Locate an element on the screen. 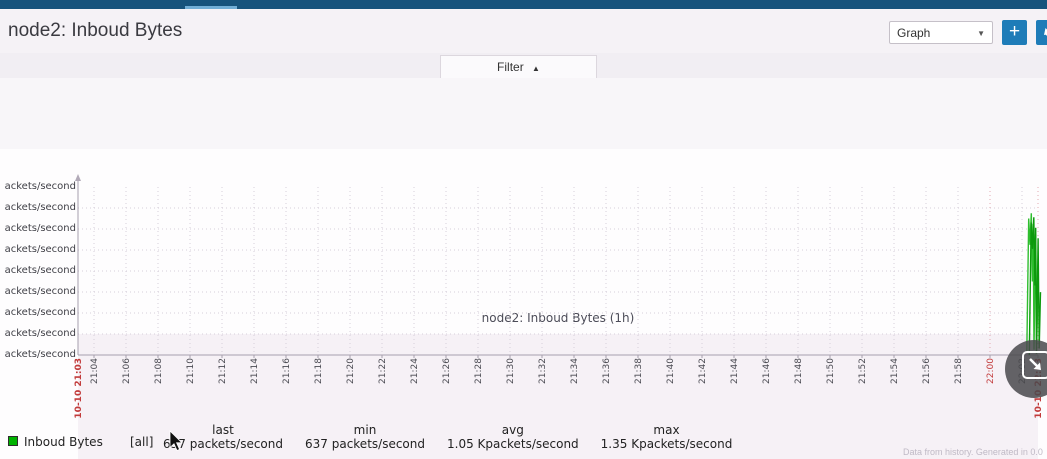 The height and width of the screenshot is (459, 1047). kiosk-mode-button is located at coordinates (1041, 32).